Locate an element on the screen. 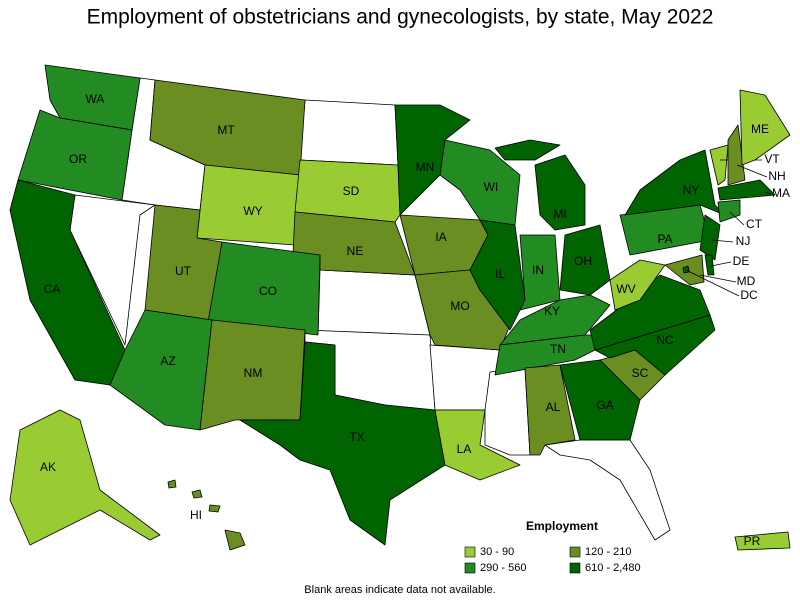  state-label: MO is located at coordinates (459, 306).